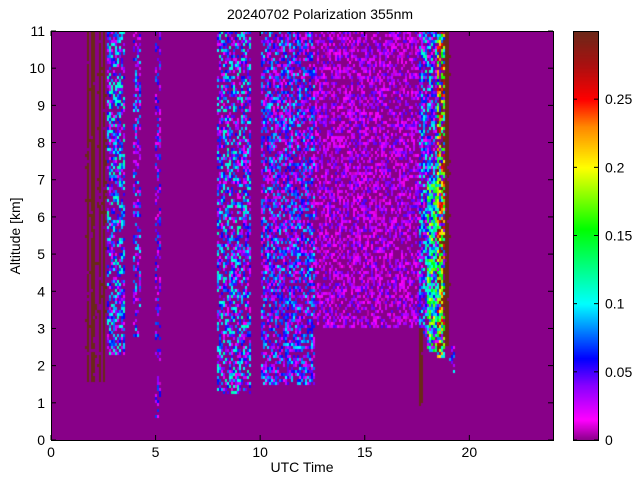 The image size is (640, 480). Describe the element at coordinates (41, 254) in the screenshot. I see `y-tick-label: 5` at that location.